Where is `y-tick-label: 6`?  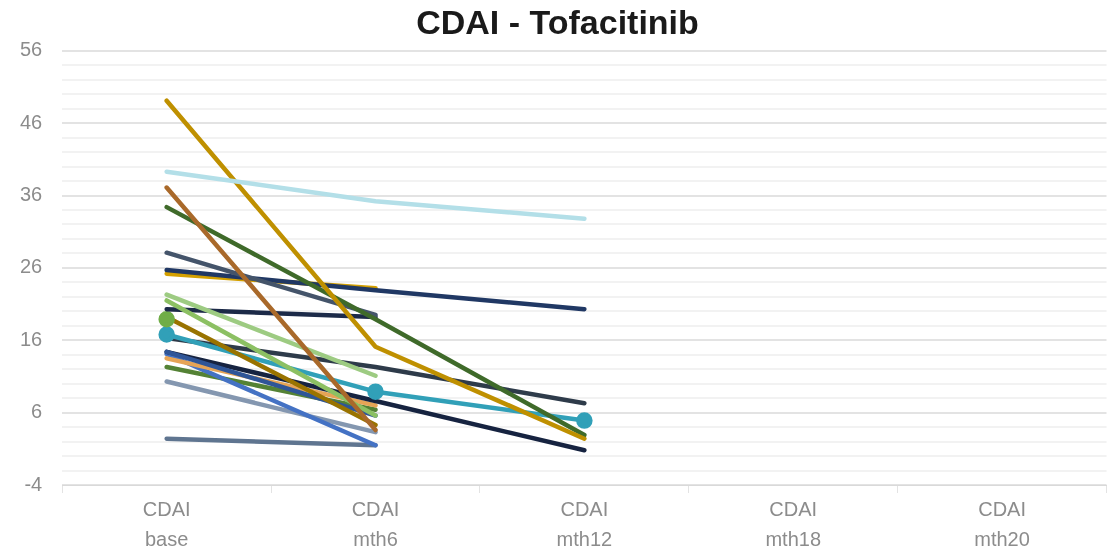
y-tick-label: 6 is located at coordinates (37, 411).